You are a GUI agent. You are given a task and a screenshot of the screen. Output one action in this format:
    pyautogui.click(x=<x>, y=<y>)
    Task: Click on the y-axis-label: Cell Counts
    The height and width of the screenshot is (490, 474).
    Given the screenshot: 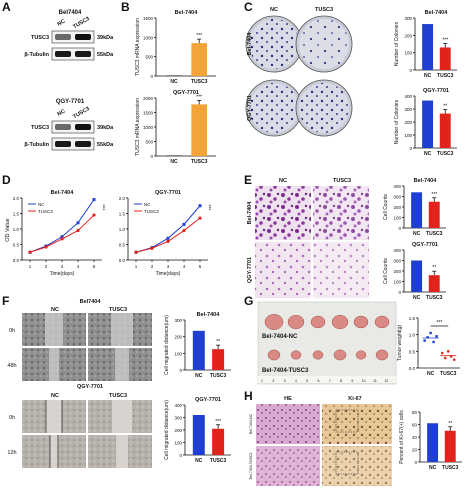 What is the action you would take?
    pyautogui.click(x=386, y=271)
    